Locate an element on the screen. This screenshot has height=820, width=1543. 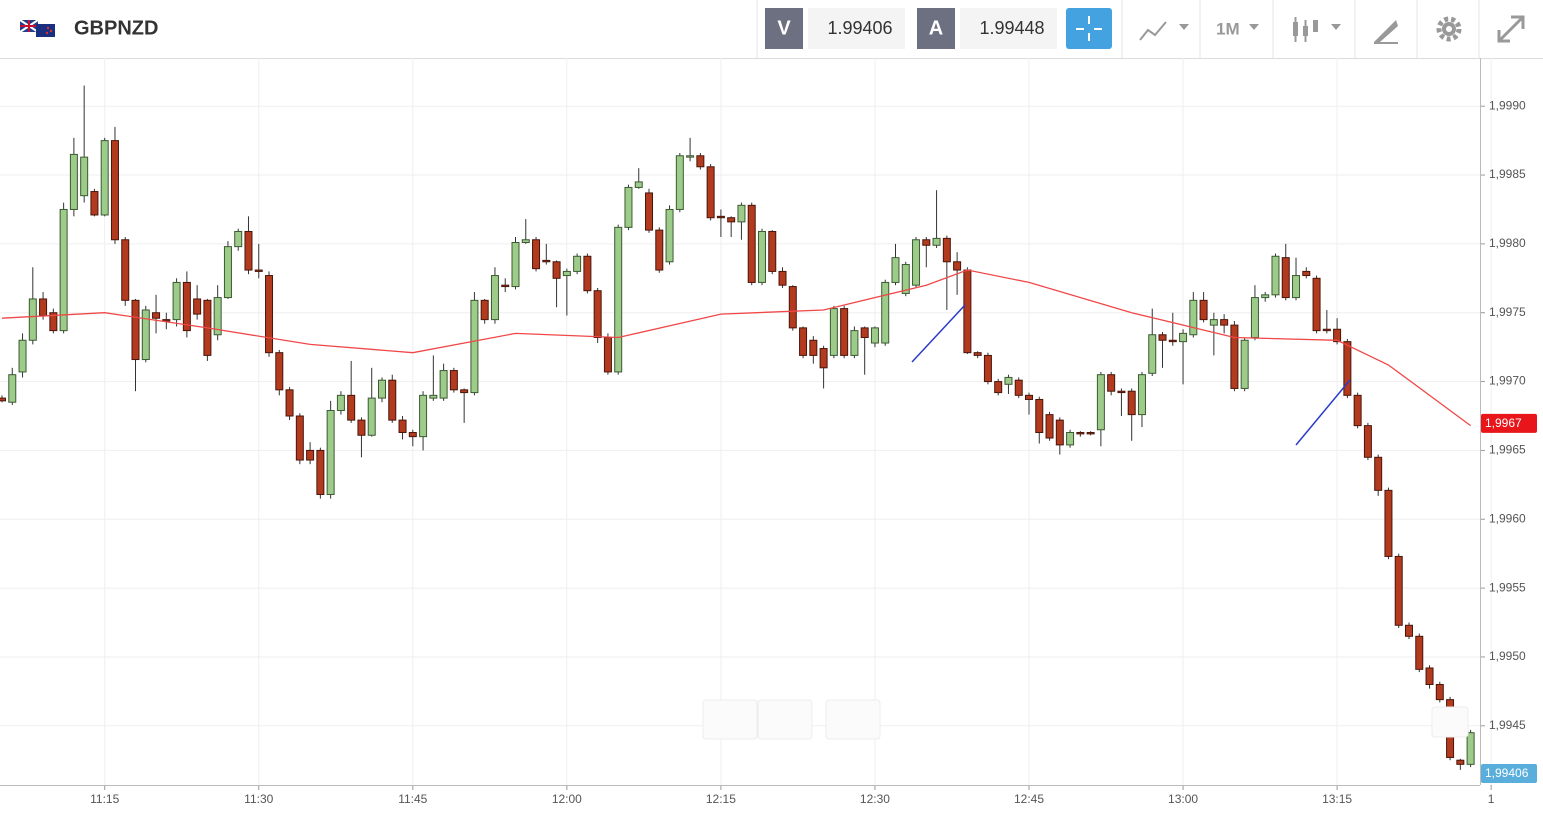
x-tick-label: 13:00 is located at coordinates (1183, 799).